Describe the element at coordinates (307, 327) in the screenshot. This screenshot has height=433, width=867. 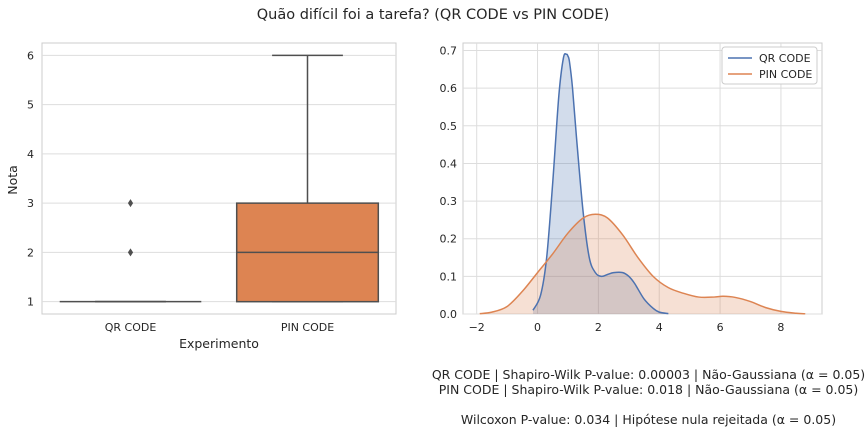
I see `boxplot-x-tick-label: PIN CODE` at that location.